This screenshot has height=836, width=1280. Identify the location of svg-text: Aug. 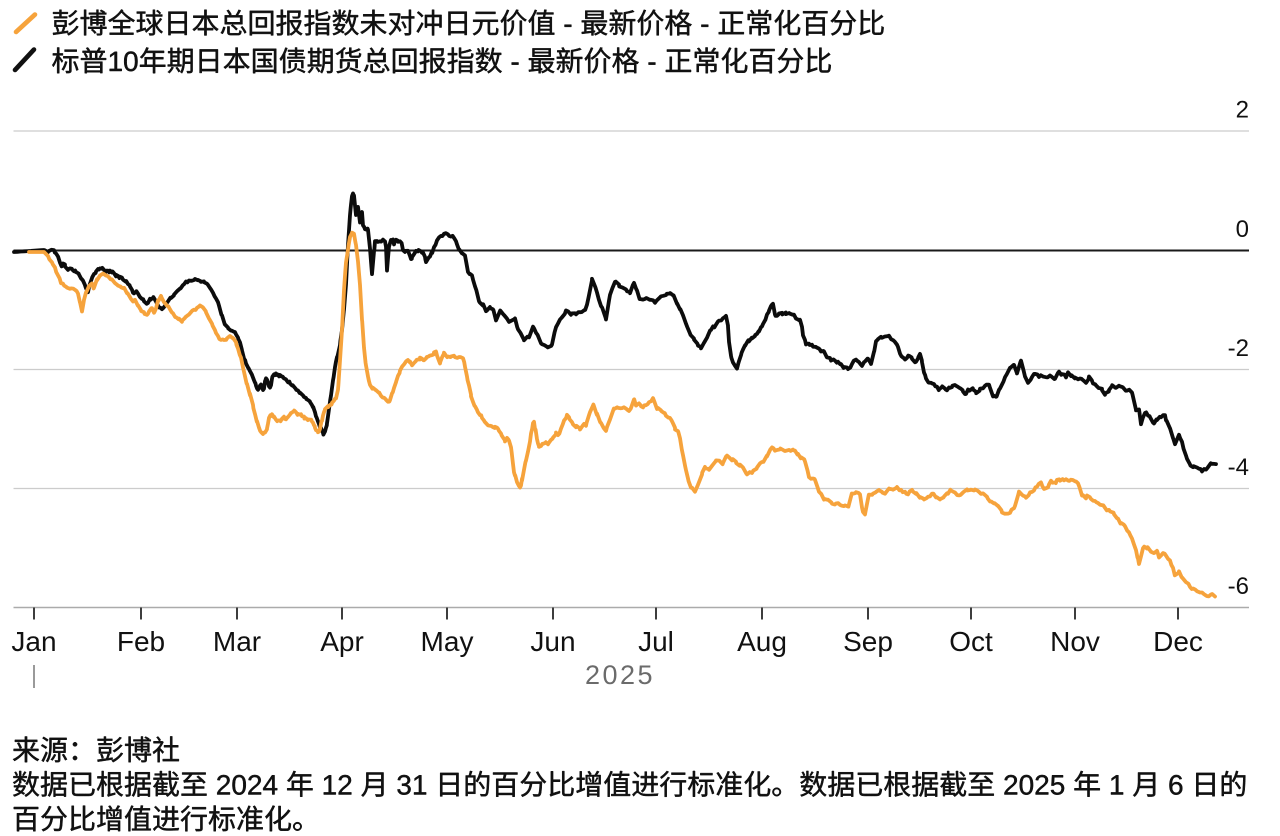
(762, 641).